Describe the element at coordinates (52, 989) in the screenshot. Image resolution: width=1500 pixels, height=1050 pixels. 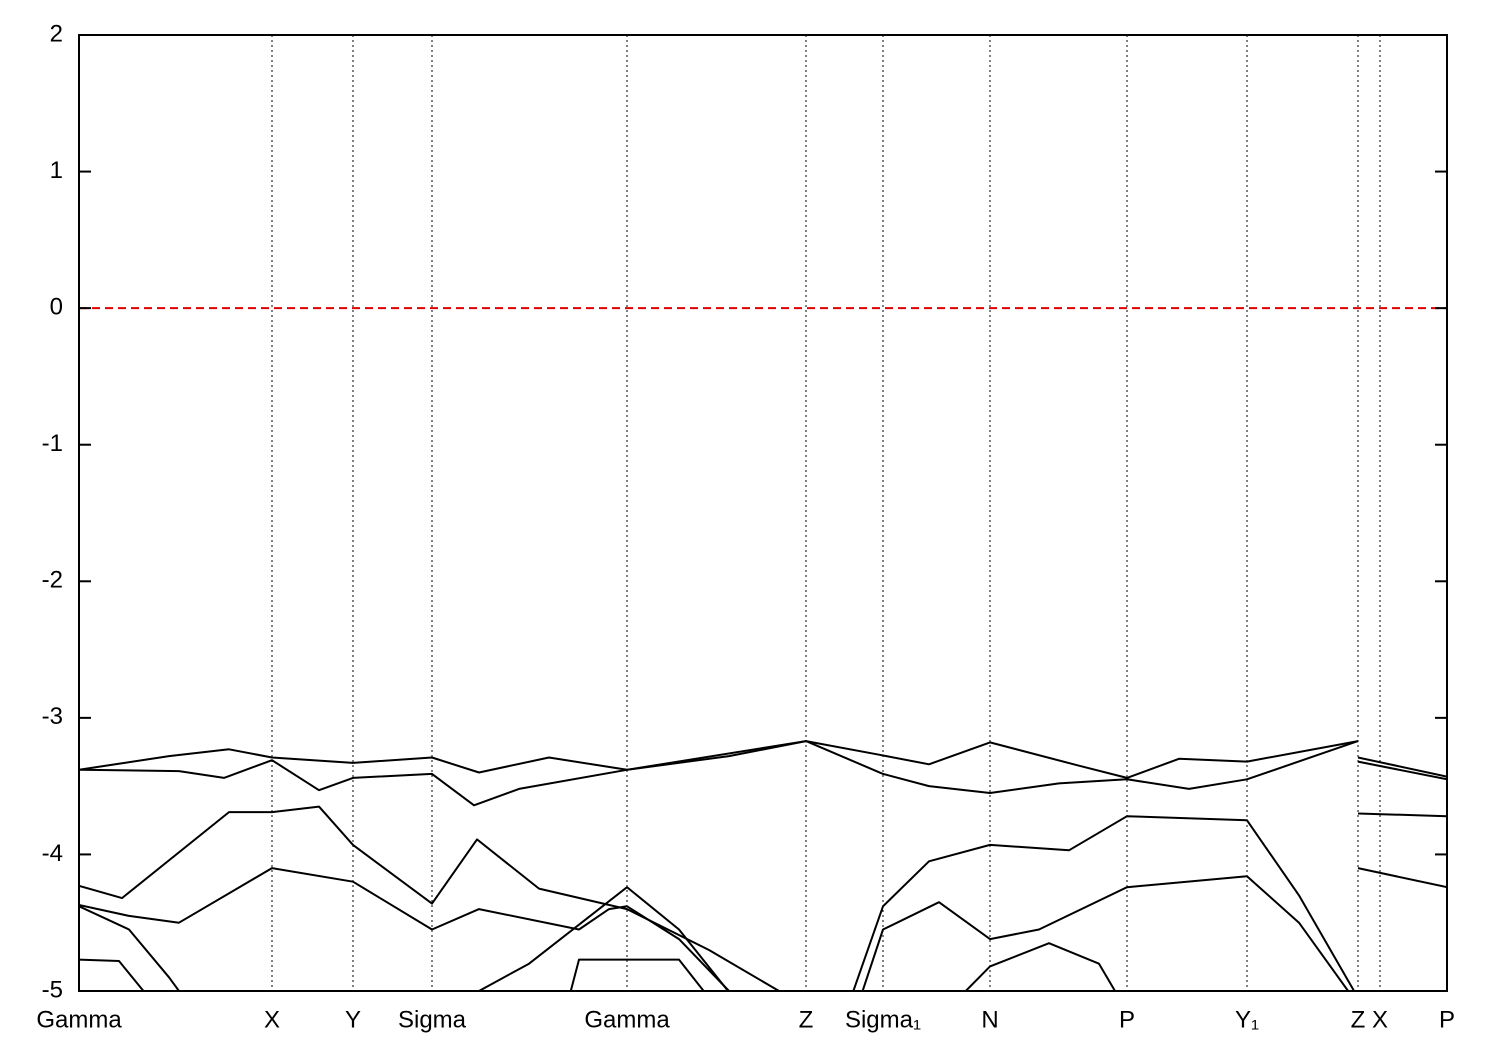
I see `y-tick-label: -5` at that location.